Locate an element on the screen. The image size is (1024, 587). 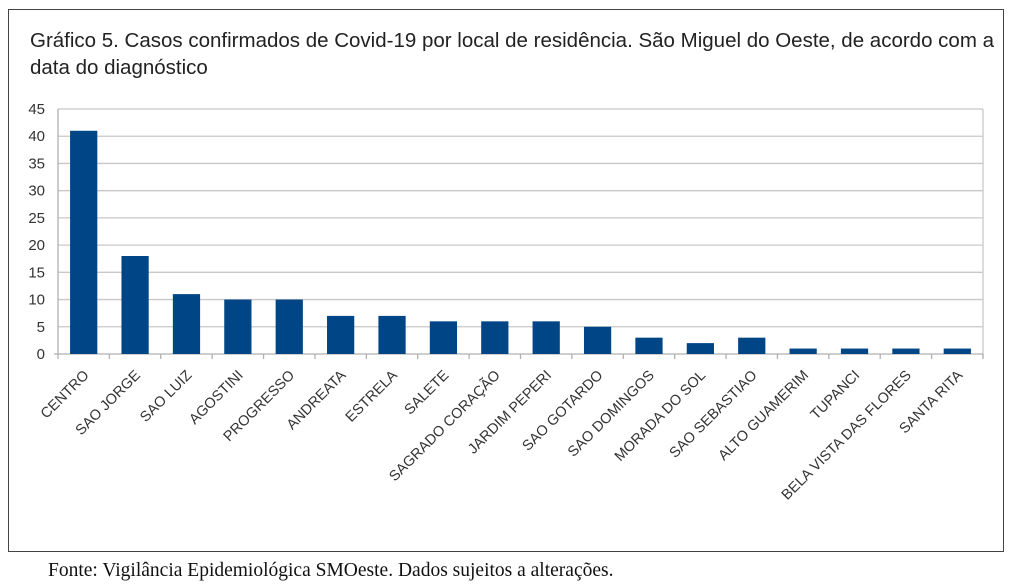
x-tick-label: ALTO GUAMERIM is located at coordinates (764, 416).